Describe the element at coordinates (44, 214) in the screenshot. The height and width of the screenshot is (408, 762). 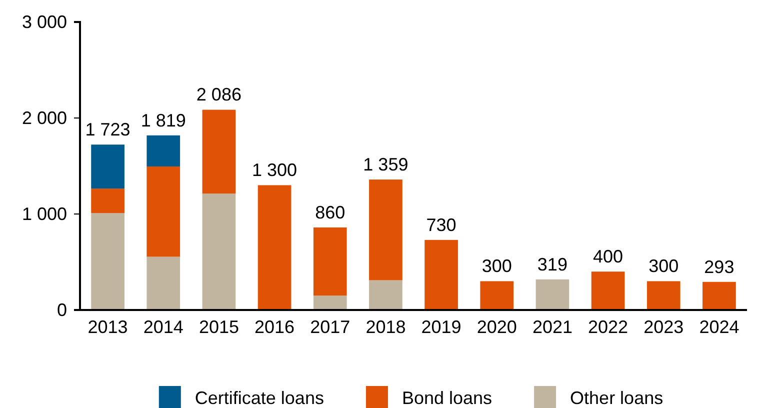
I see `y-tick-label: 1 000` at that location.